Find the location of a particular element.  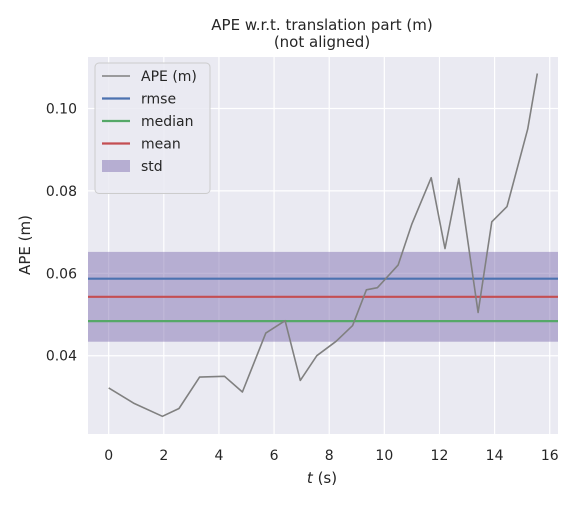

x-tick-label: 6 is located at coordinates (274, 456).